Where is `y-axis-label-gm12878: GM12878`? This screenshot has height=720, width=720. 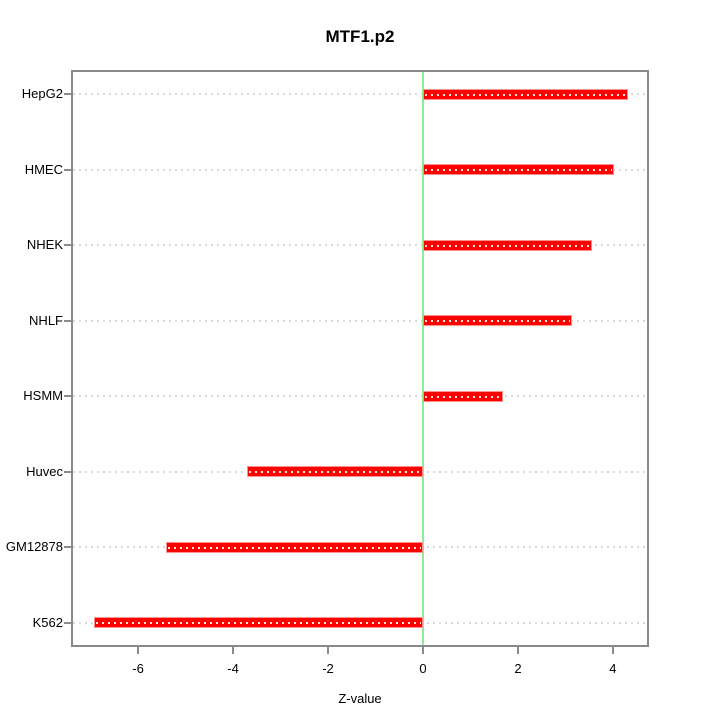 y-axis-label-gm12878: GM12878 is located at coordinates (34, 547).